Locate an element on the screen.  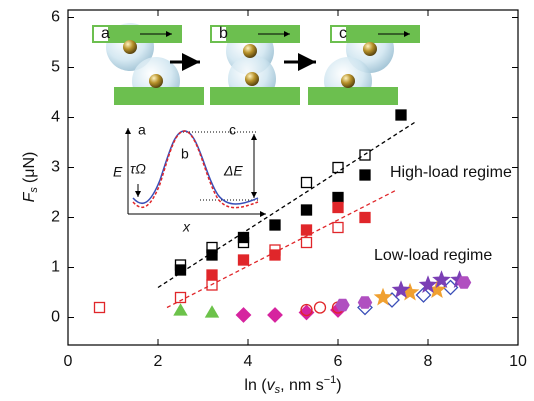
y-tick-label: 1 is located at coordinates (55, 267).